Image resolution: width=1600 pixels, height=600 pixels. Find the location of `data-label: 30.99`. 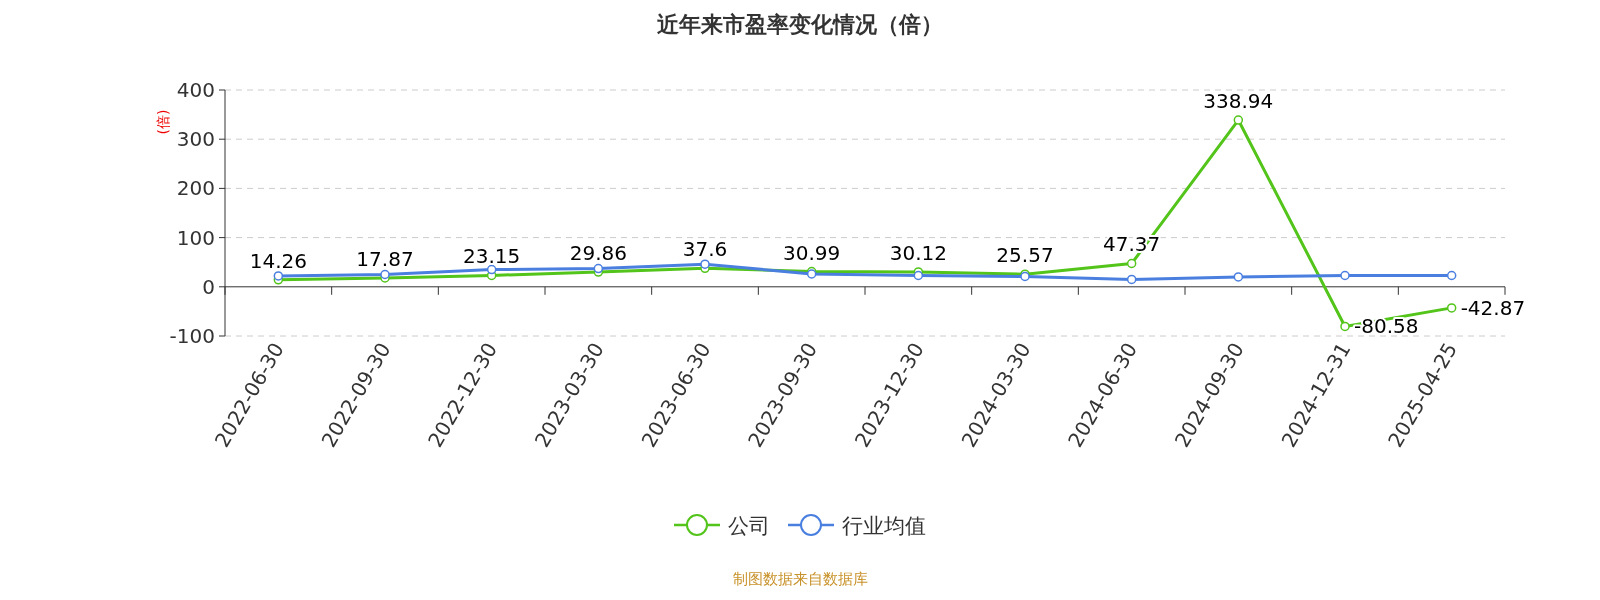

data-label: 30.99 is located at coordinates (812, 252).